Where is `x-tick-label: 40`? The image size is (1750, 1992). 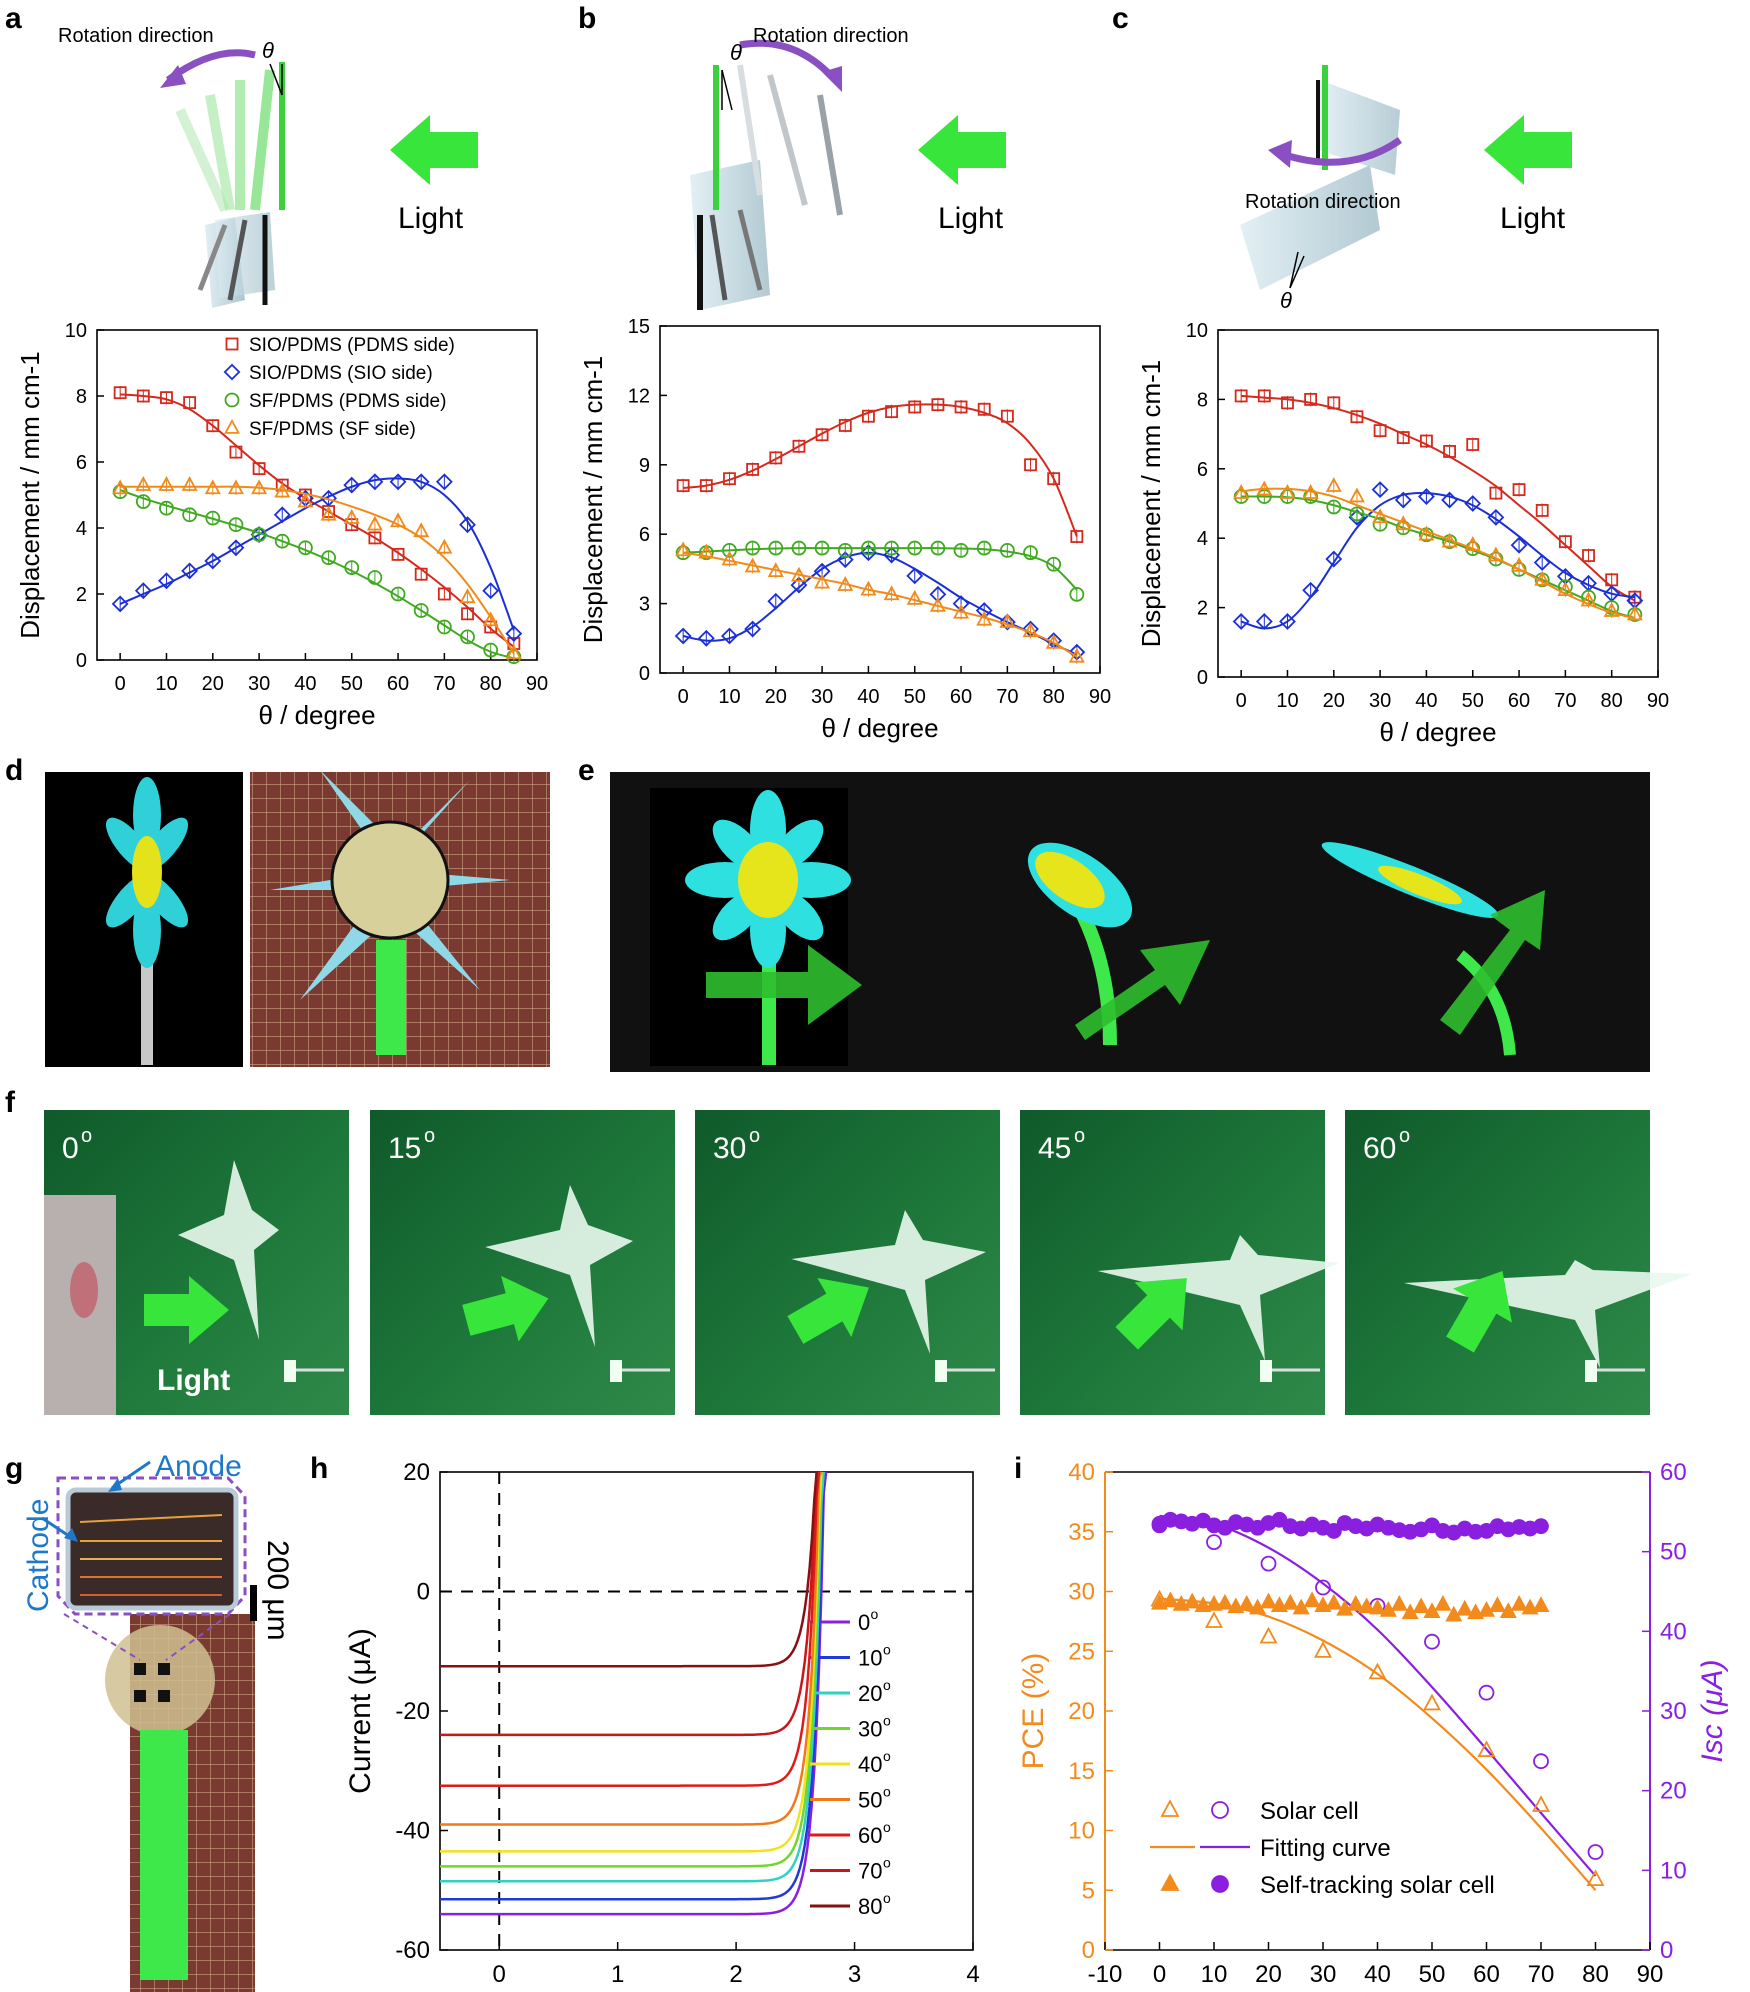 x-tick-label: 40 is located at coordinates (1377, 1974).